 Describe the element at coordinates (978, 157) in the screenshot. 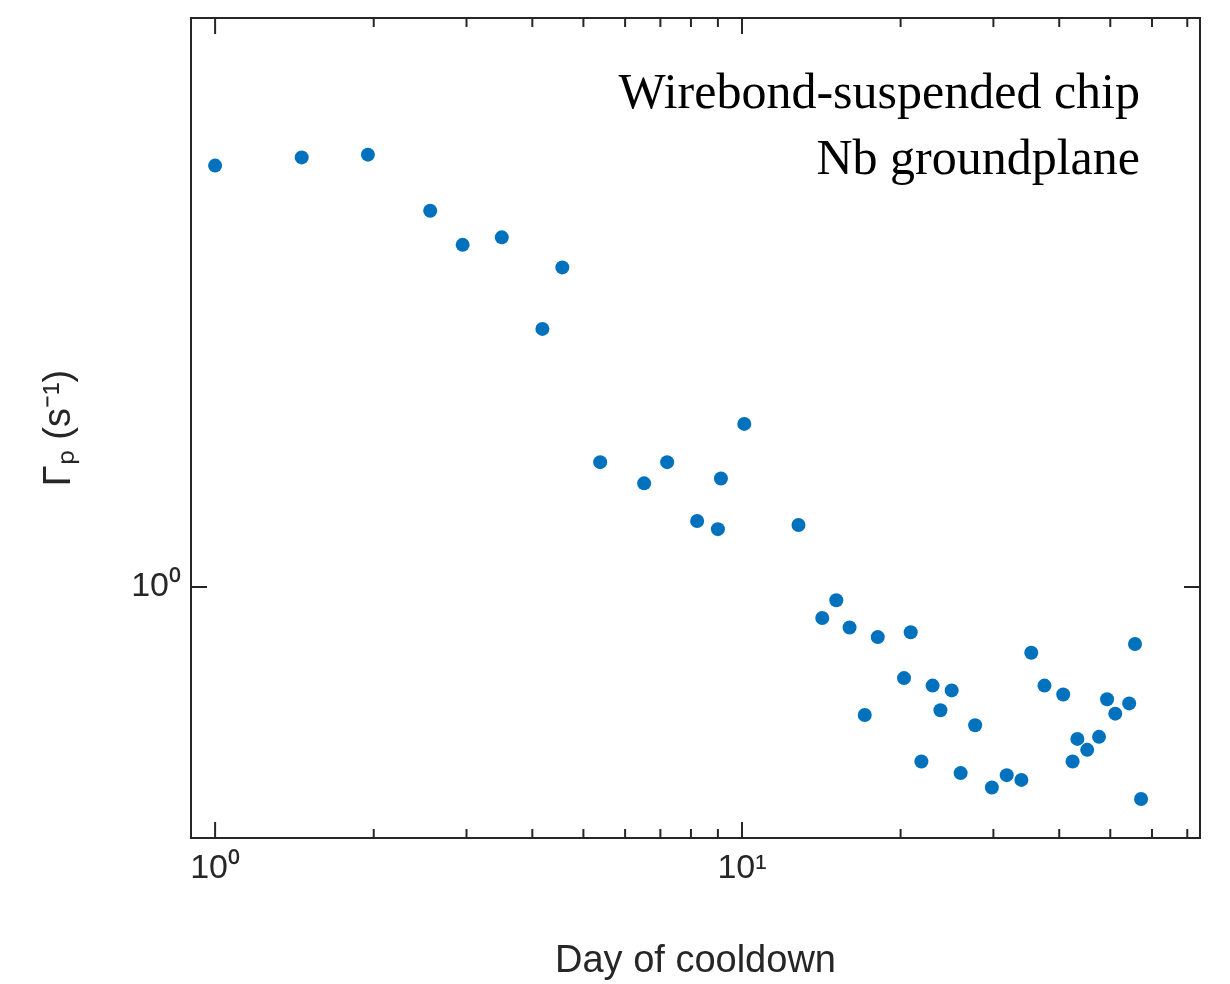

I see `annotation: Nb groundplane` at that location.